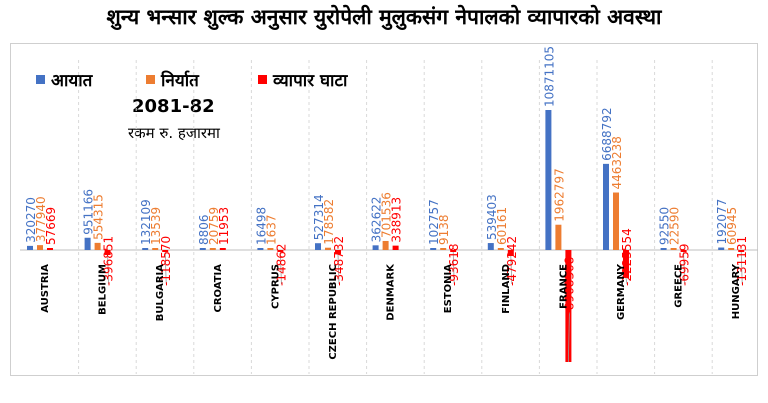 The height and width of the screenshot is (403, 768). I want to click on legend-deficit: व्यापार घाटा, so click(302, 79).